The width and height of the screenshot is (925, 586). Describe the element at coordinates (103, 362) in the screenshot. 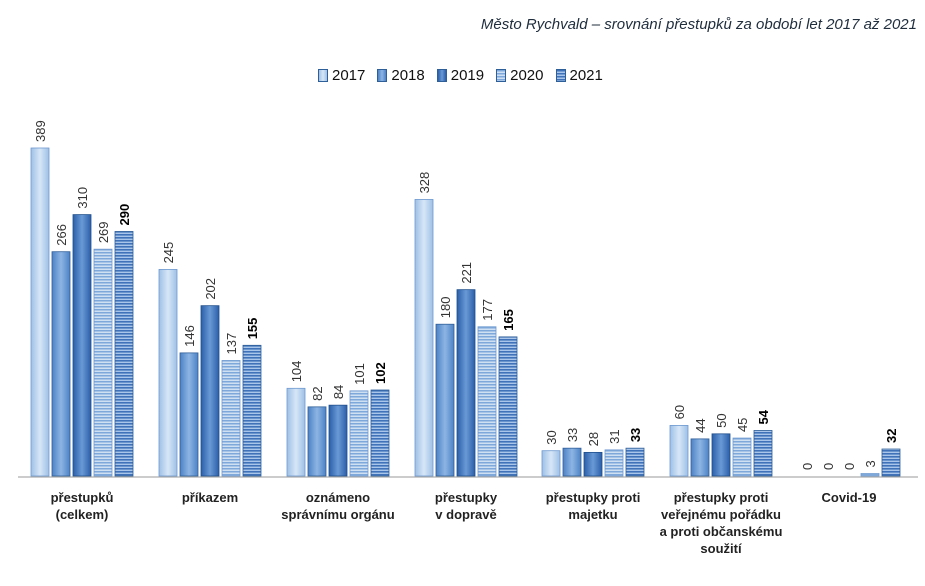

I see `bar-0-2020` at that location.